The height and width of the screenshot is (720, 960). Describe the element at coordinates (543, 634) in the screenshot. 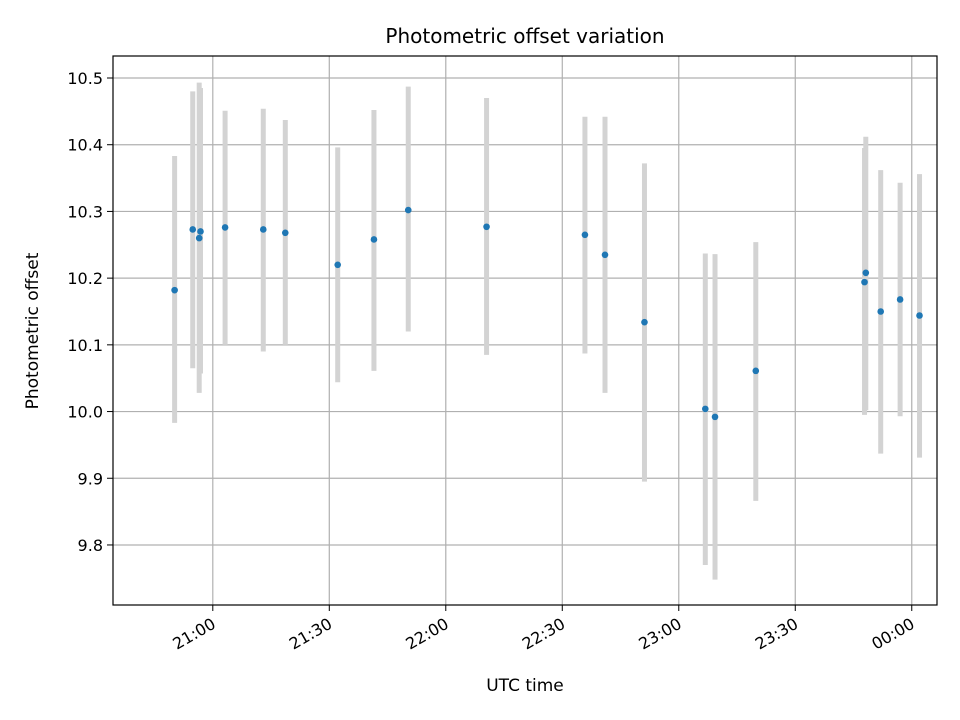

I see `x-tick-label: 22:30` at that location.